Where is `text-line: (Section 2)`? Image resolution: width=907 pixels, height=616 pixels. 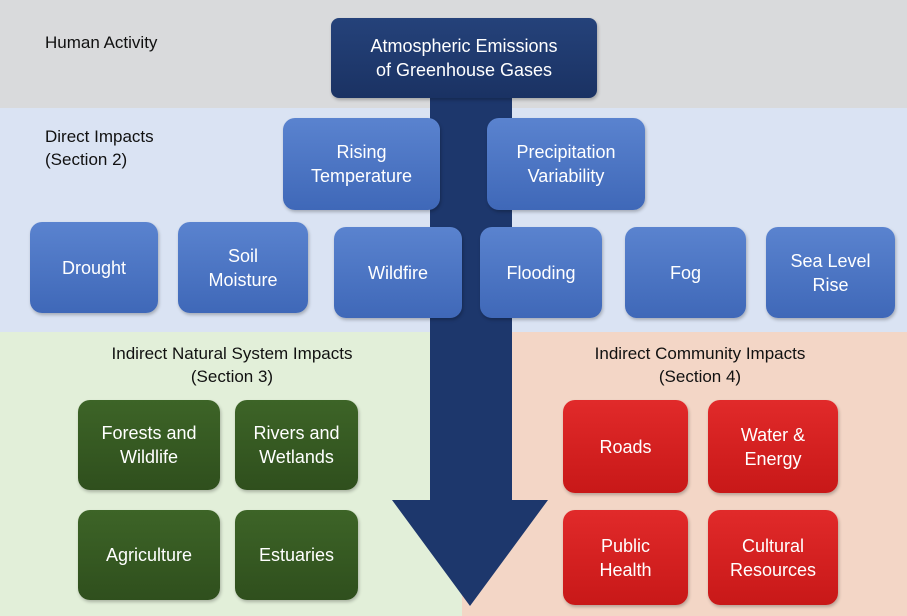
text-line: (Section 2) is located at coordinates (86, 159).